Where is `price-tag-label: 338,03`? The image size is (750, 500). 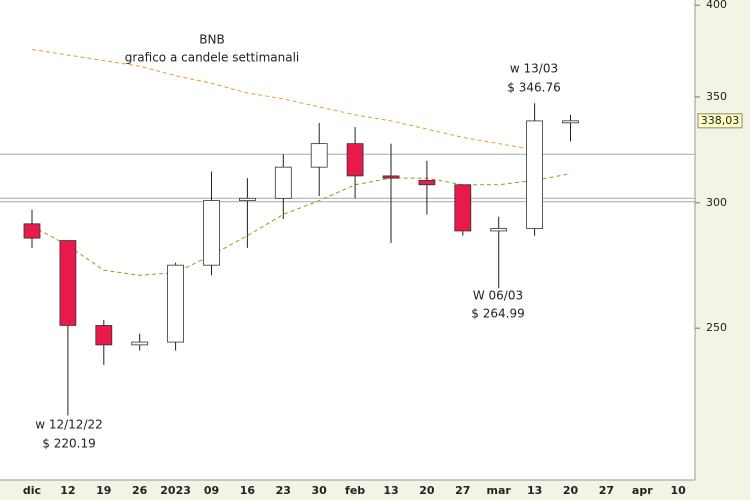
price-tag-label: 338,03 is located at coordinates (720, 120).